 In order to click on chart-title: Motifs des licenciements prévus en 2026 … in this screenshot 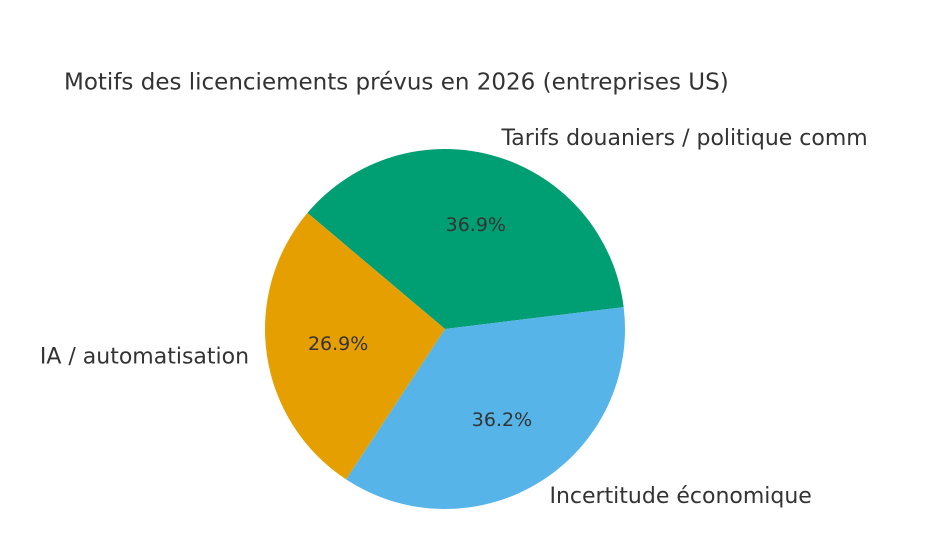, I will do `click(396, 83)`.